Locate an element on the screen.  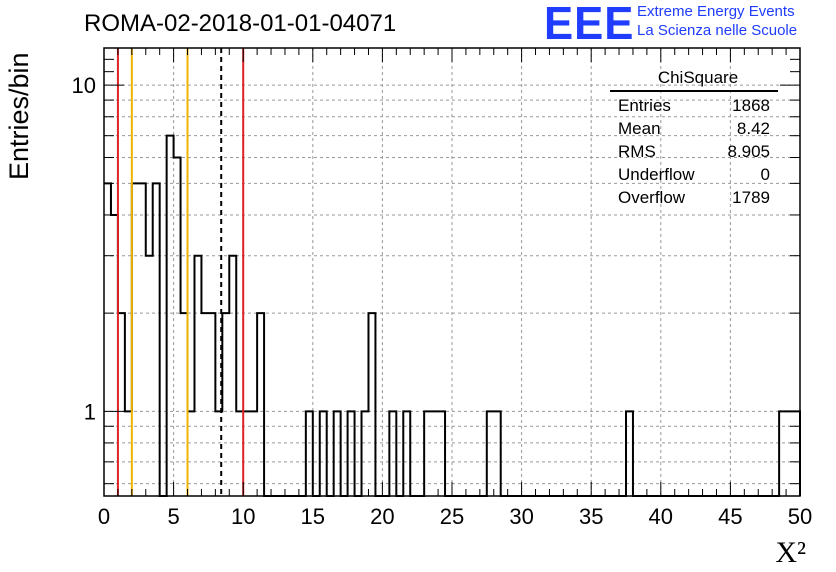
x-tick-label: 25 is located at coordinates (452, 516).